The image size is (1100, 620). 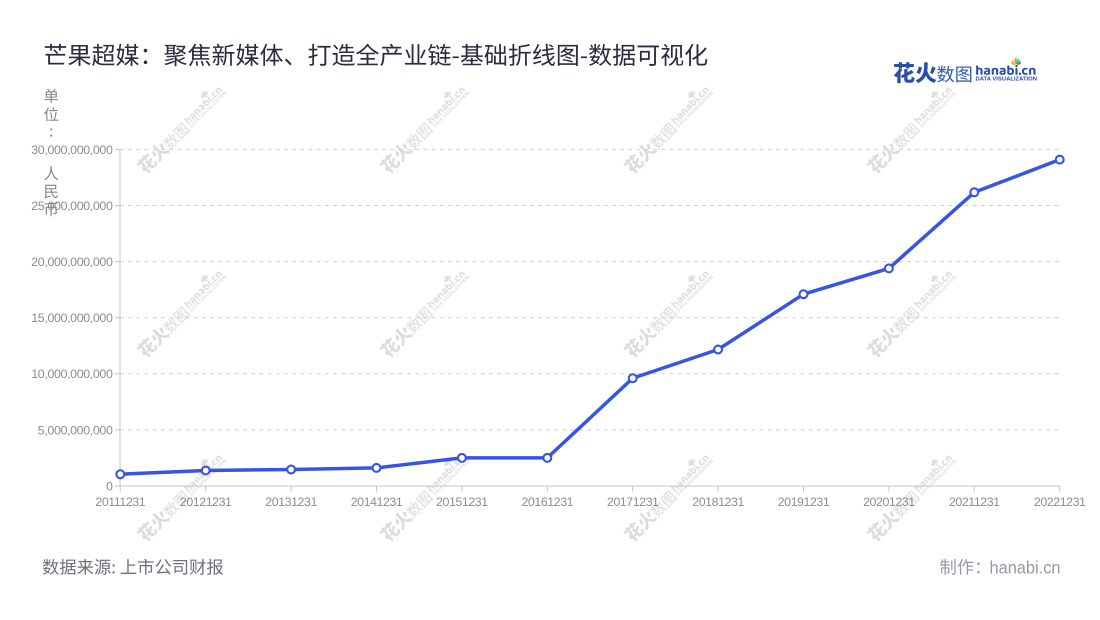 What do you see at coordinates (974, 502) in the screenshot?
I see `svg-text: 20211231` at bounding box center [974, 502].